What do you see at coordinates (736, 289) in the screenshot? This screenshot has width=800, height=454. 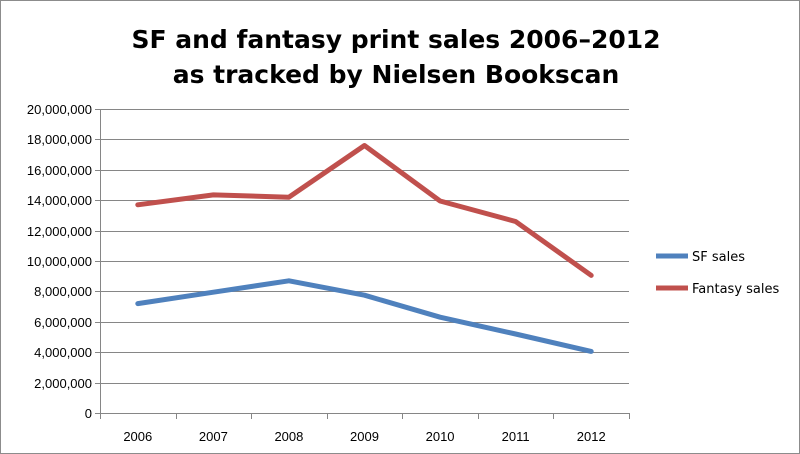 I see `legend-label-fantasy-sales: Fantasy sales` at bounding box center [736, 289].